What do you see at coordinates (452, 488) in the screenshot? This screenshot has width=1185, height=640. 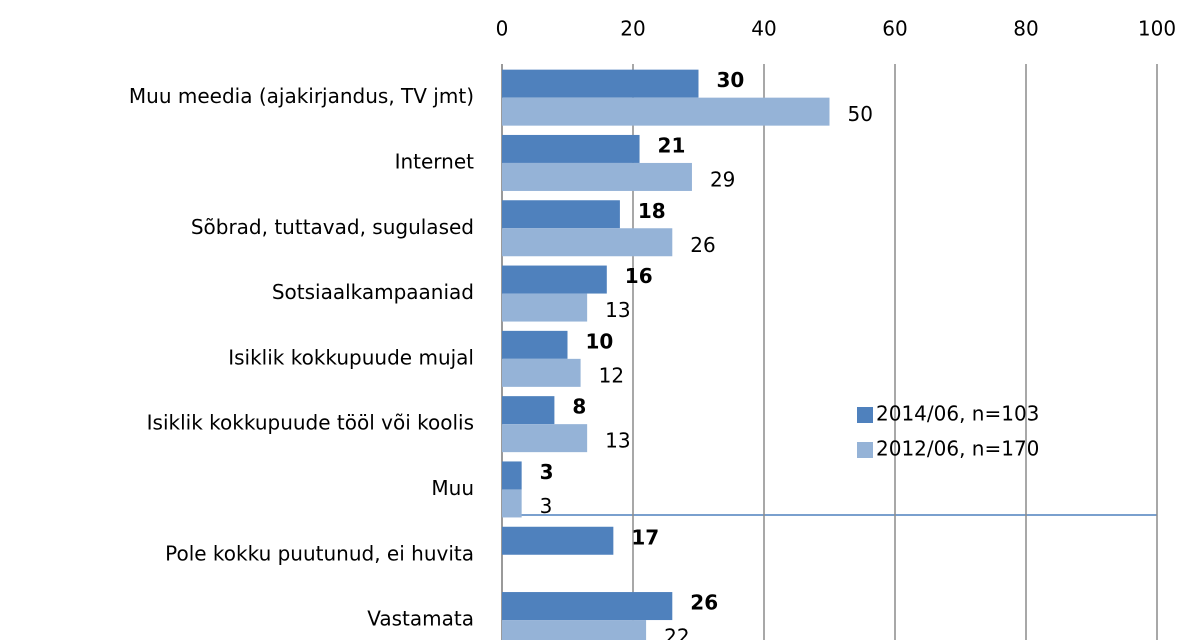 I see `y-tick-label: Muu` at bounding box center [452, 488].